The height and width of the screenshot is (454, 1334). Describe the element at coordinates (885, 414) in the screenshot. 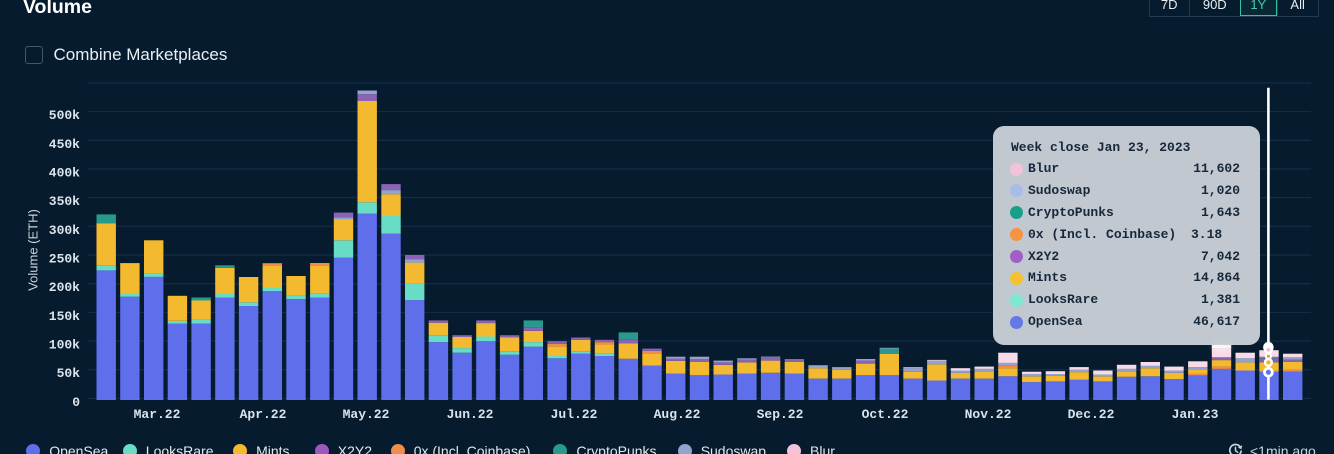

I see `svg-text: Oct.22` at that location.